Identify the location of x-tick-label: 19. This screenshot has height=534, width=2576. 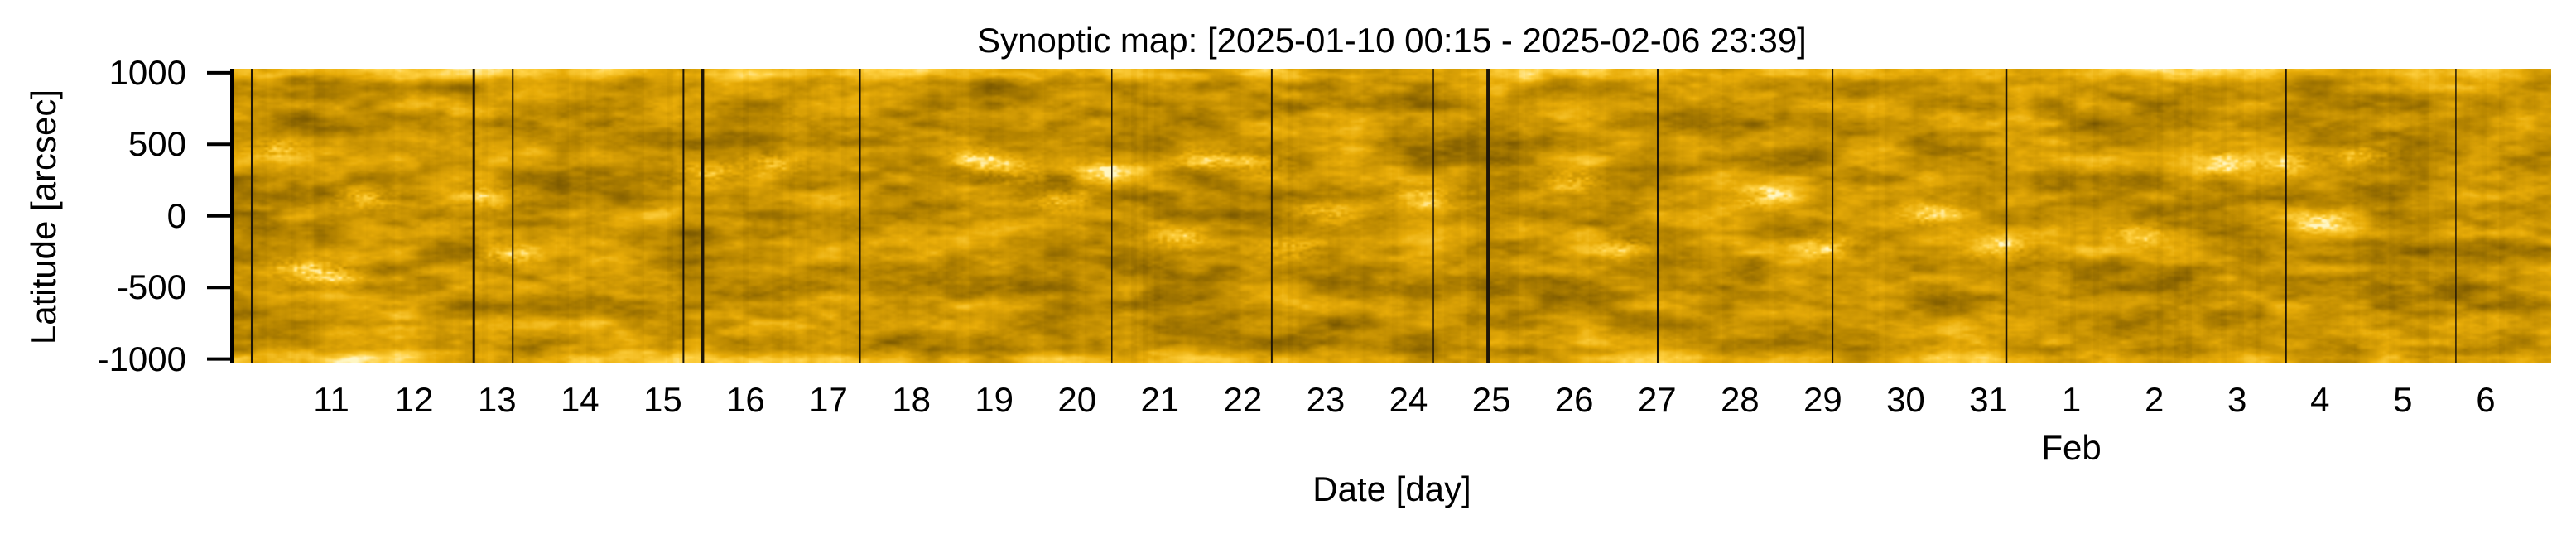
(994, 399).